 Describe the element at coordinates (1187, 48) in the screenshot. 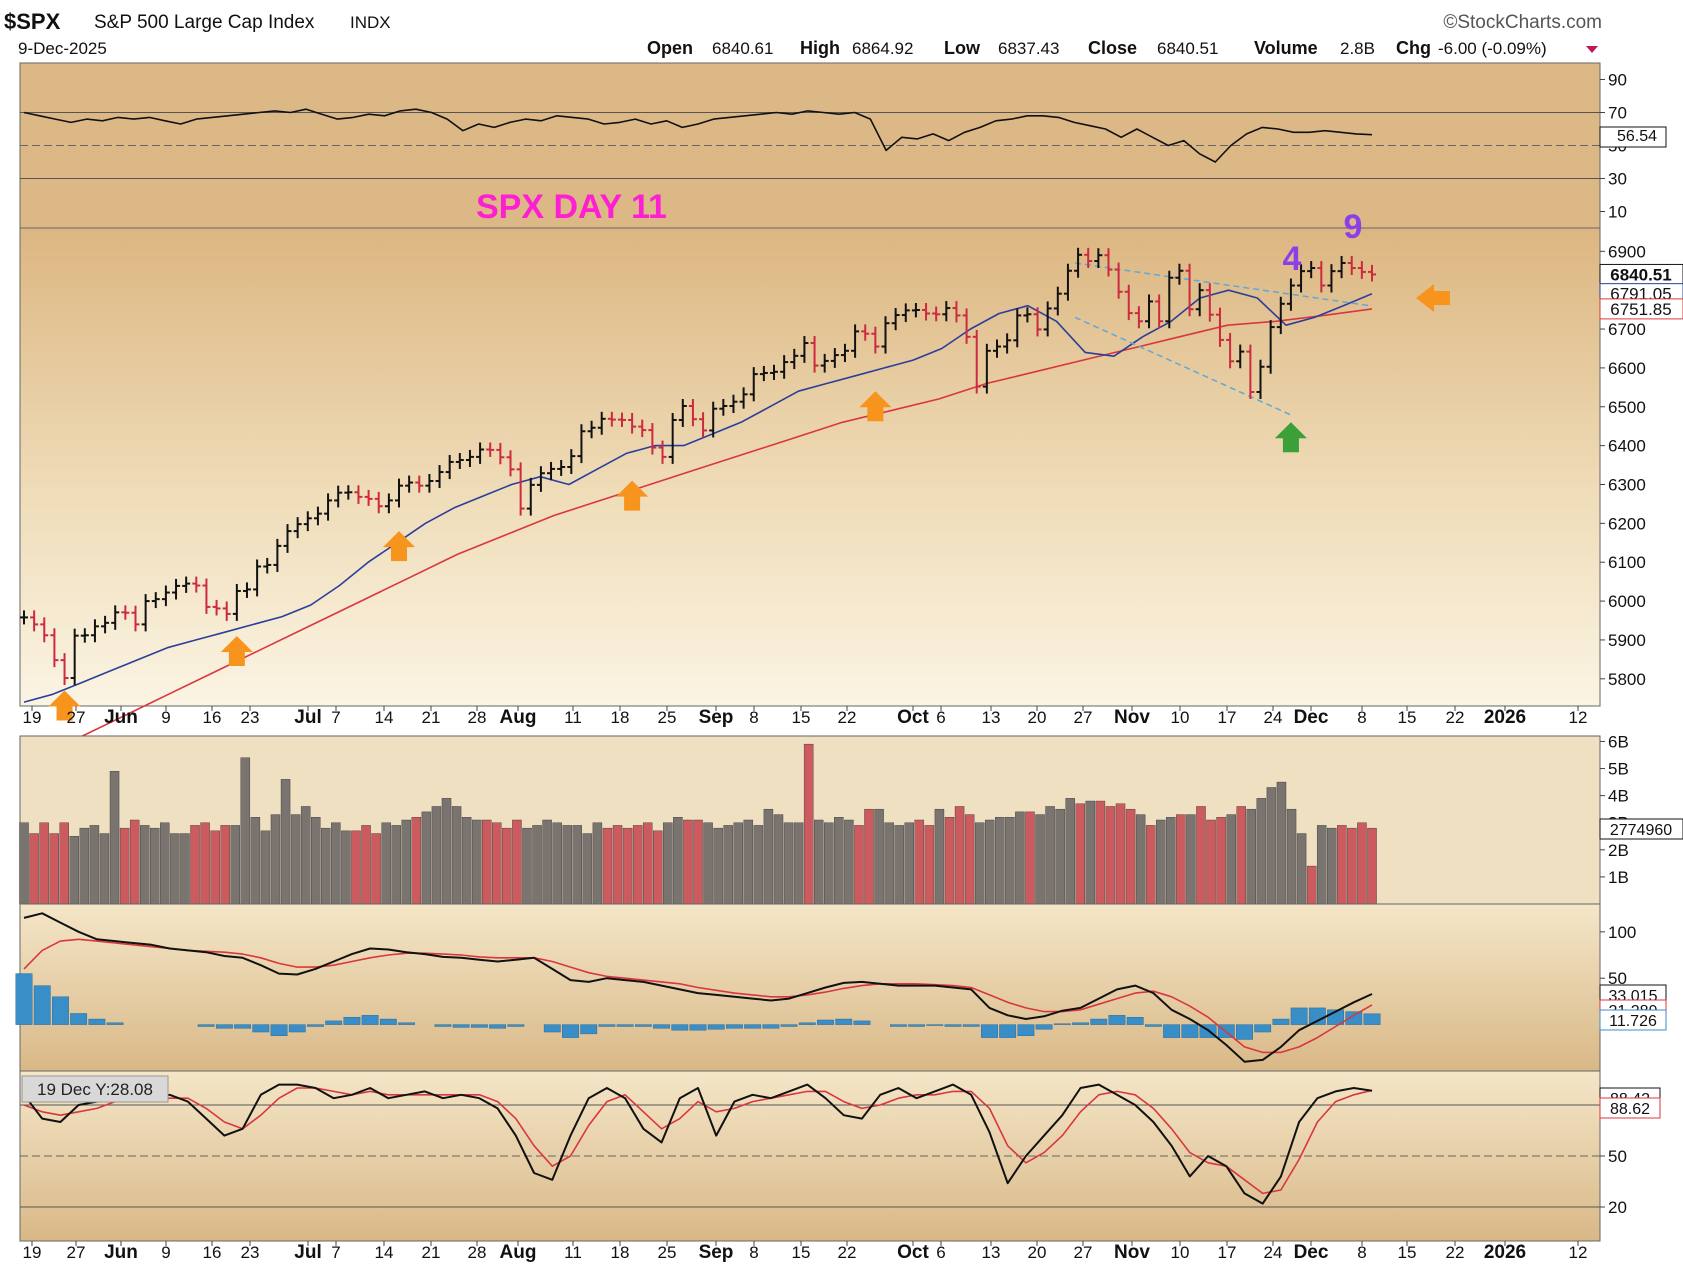

I see `quote-value-close: 6840.51` at that location.